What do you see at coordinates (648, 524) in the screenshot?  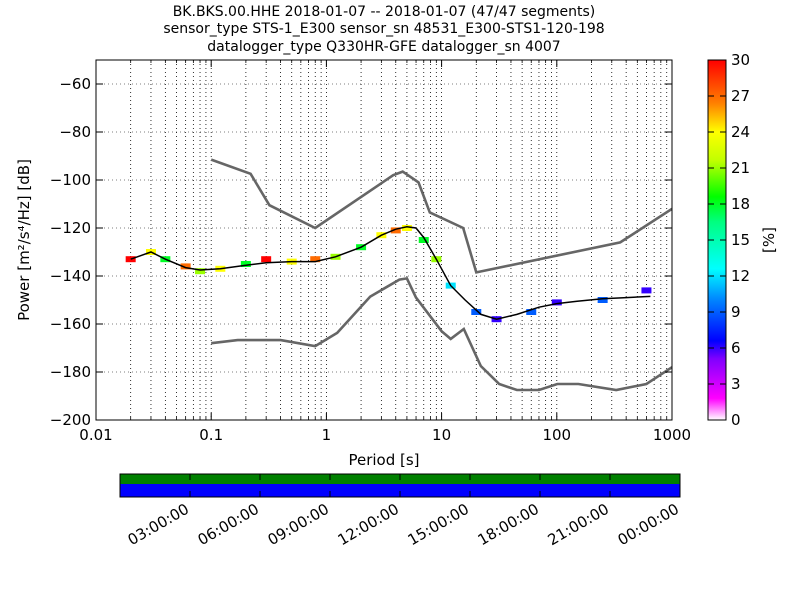 I see `timebar-label: 00:00:00` at bounding box center [648, 524].